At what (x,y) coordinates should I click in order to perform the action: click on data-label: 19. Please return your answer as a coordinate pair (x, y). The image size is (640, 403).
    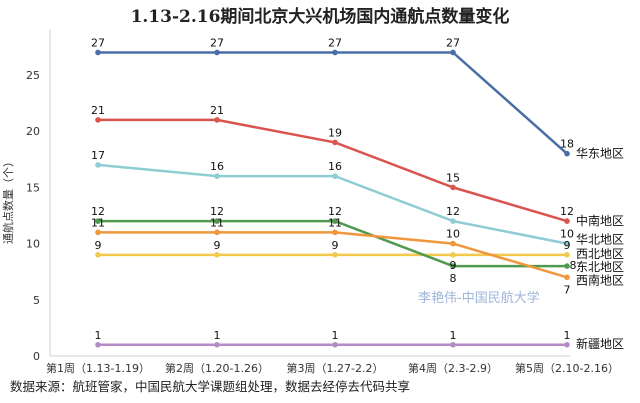
    Looking at the image, I should click on (335, 132).